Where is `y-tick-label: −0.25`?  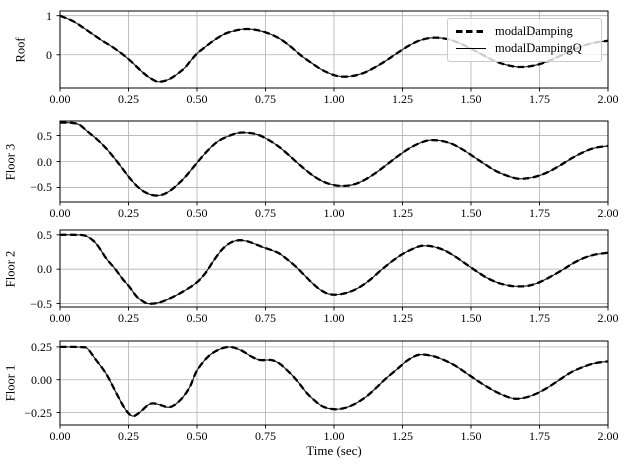
y-tick-label: −0.25 is located at coordinates (38, 412).